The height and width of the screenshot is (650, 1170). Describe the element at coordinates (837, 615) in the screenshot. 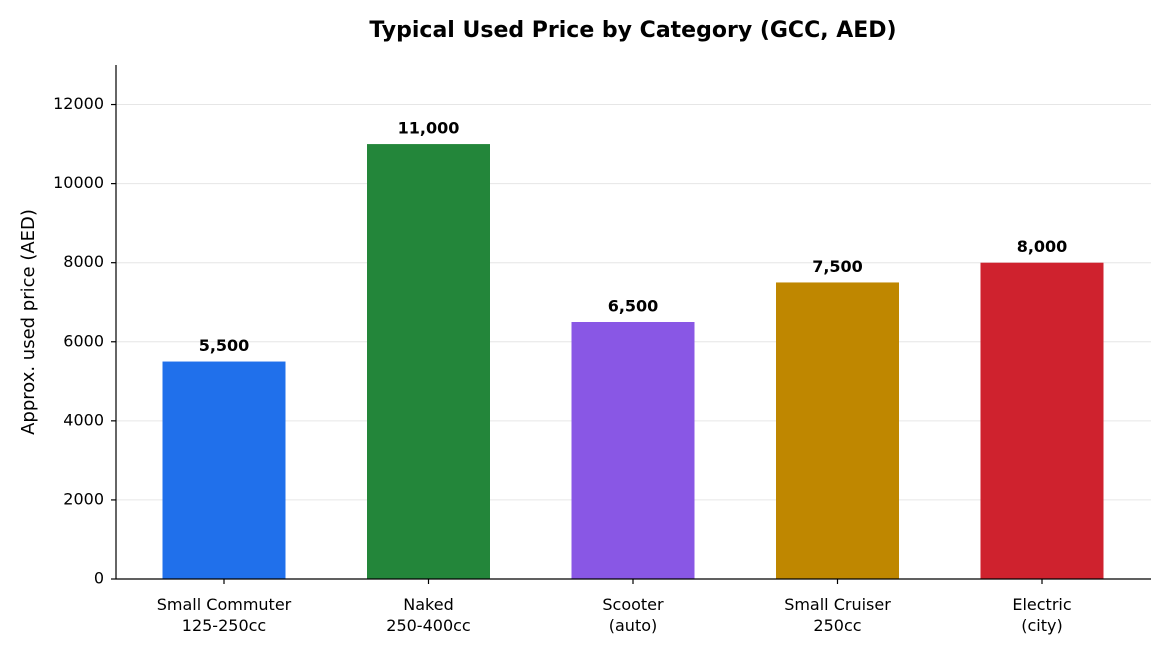

I see `x-tick-label: Small Cruiser 250cc` at that location.